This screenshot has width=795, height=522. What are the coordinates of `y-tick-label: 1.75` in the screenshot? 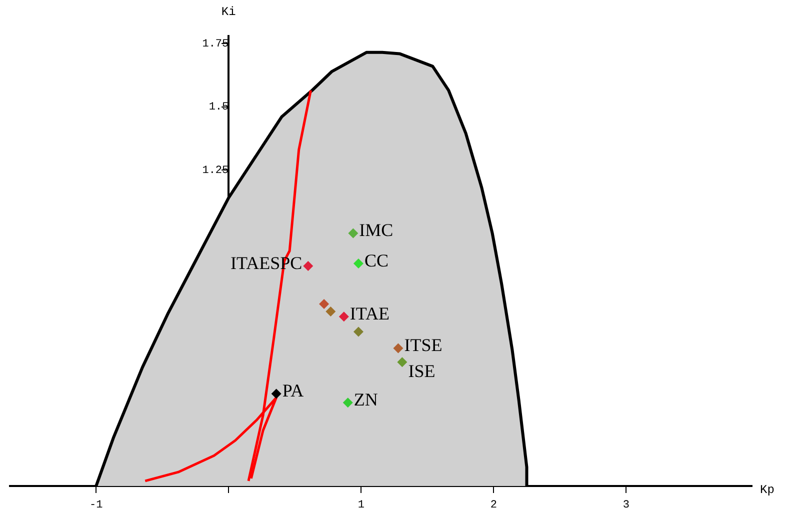 It's located at (215, 44).